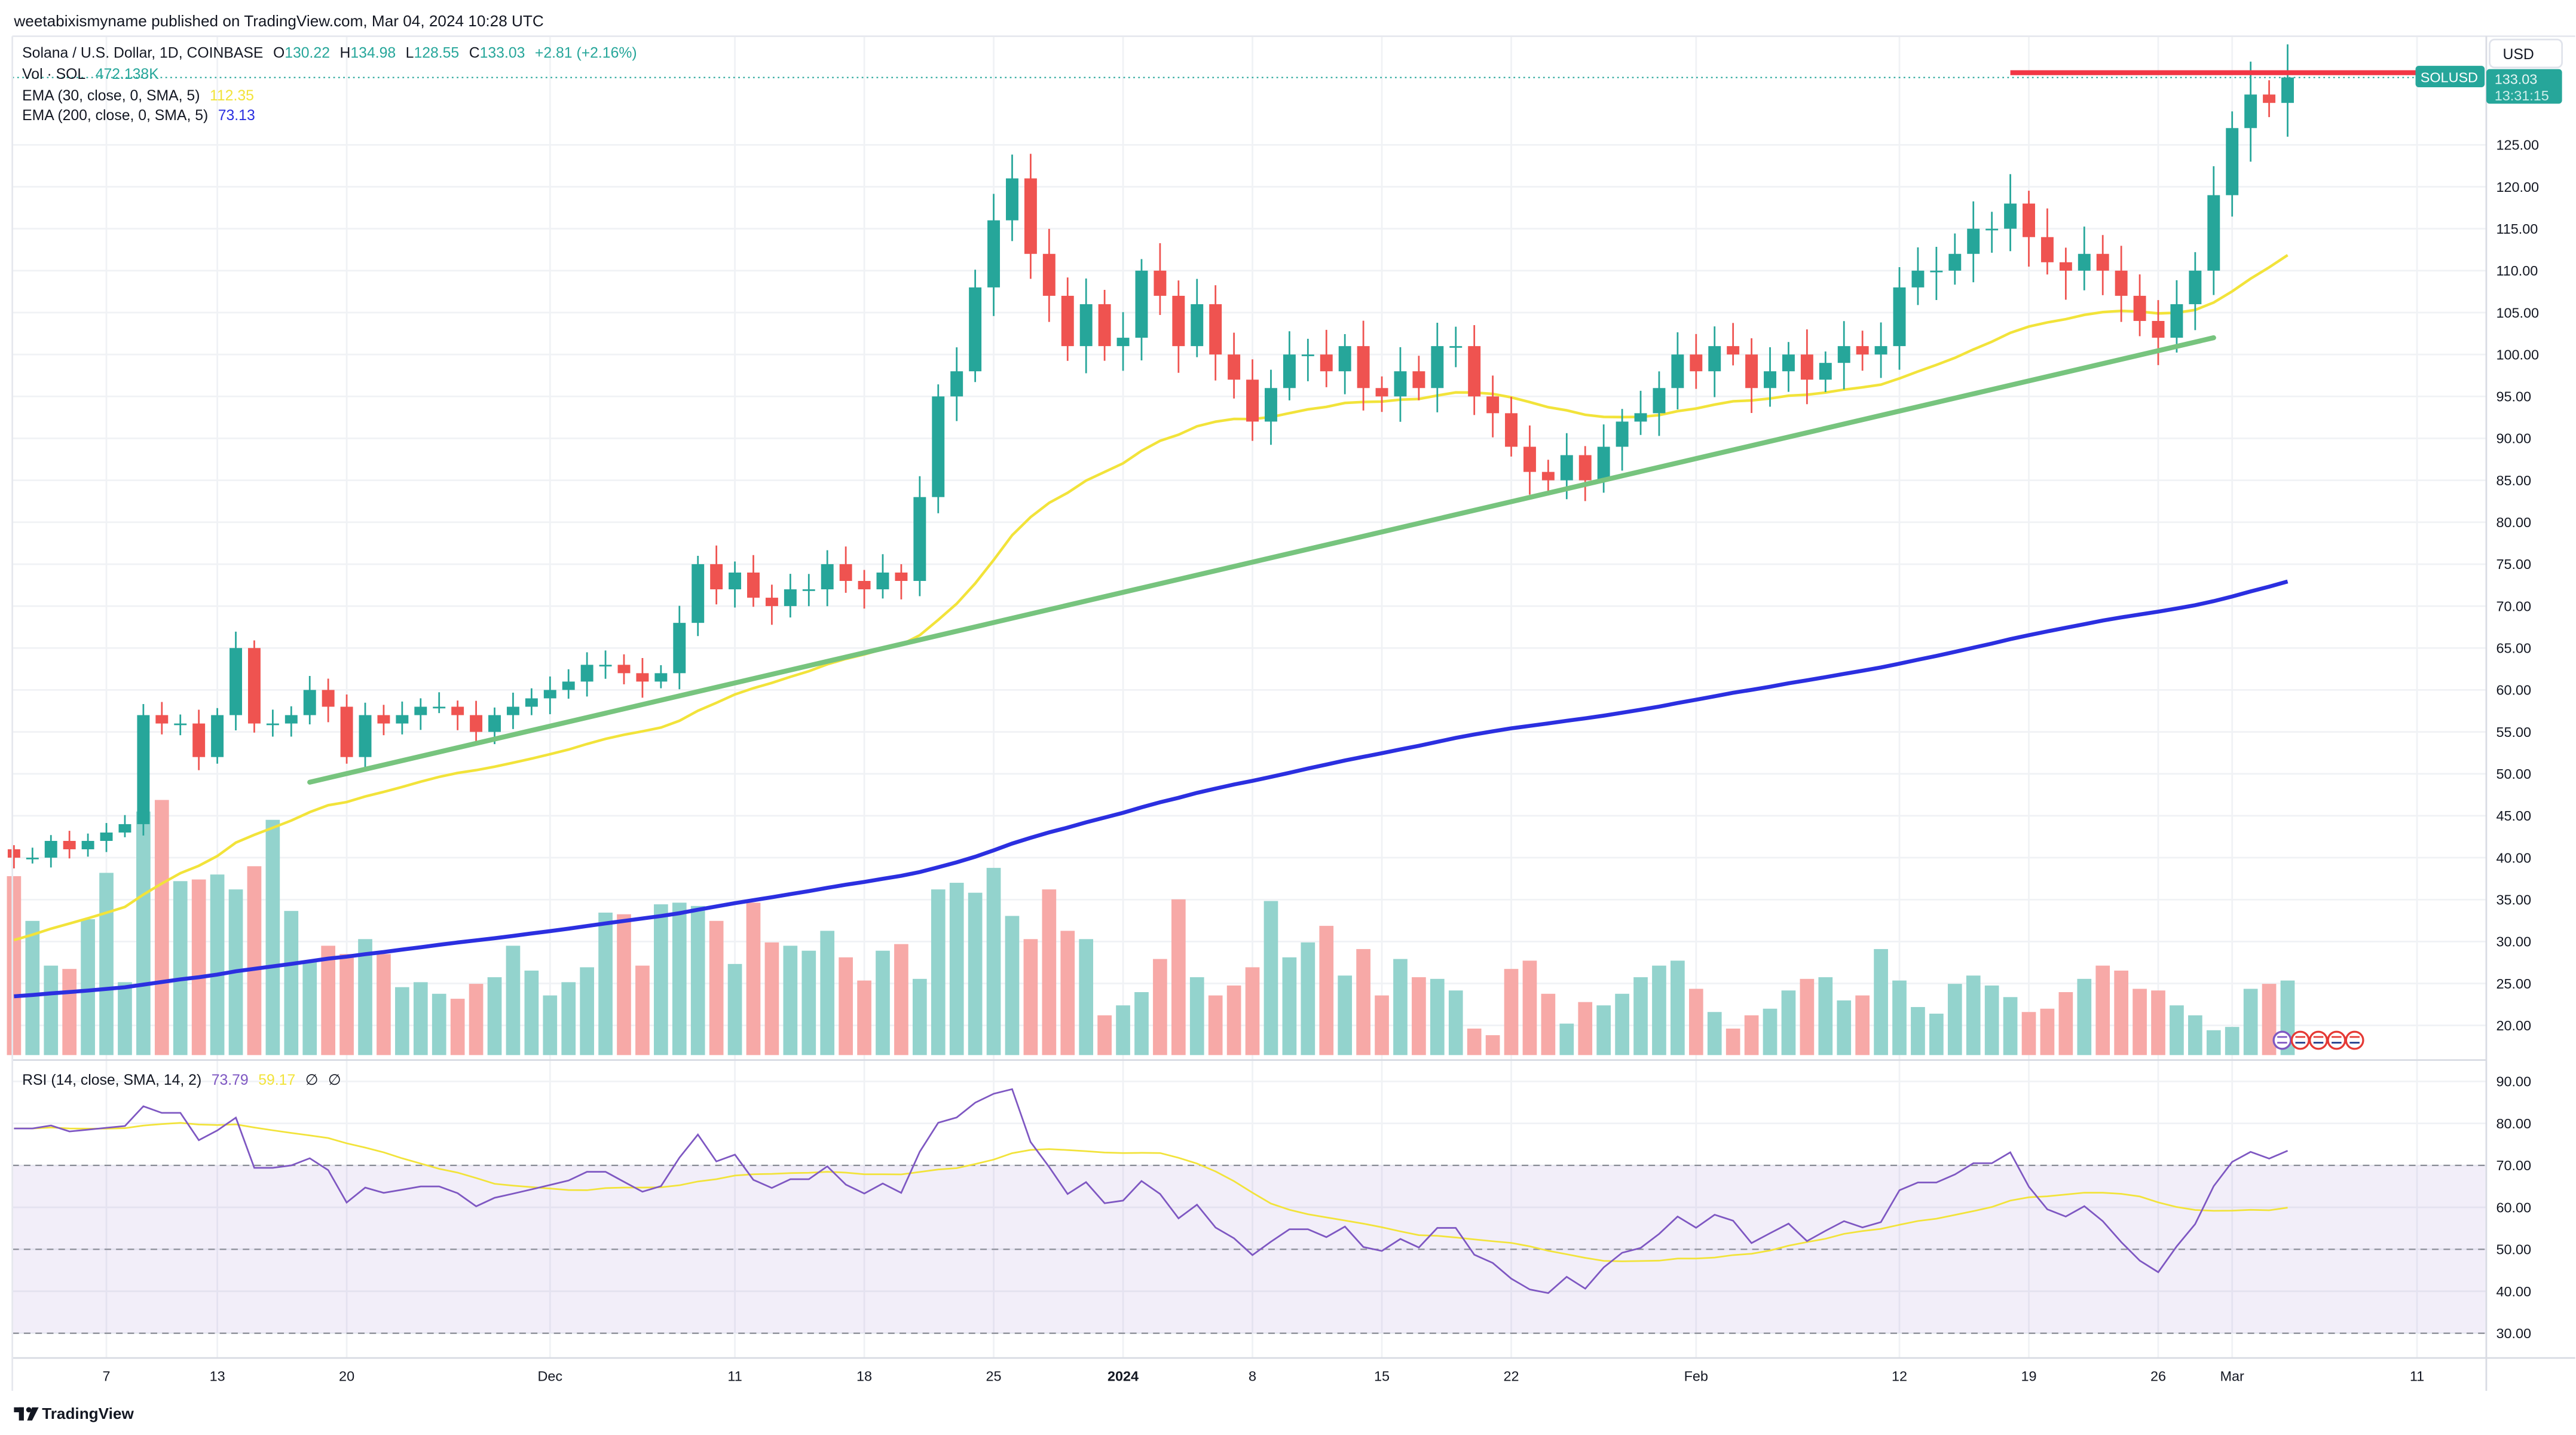  I want to click on dividend-event-icon, so click(2282, 1040).